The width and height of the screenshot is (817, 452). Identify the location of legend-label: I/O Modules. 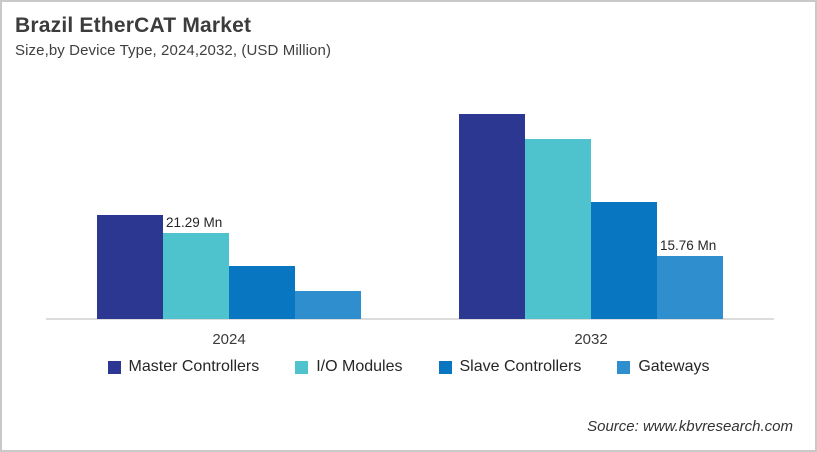
(359, 366).